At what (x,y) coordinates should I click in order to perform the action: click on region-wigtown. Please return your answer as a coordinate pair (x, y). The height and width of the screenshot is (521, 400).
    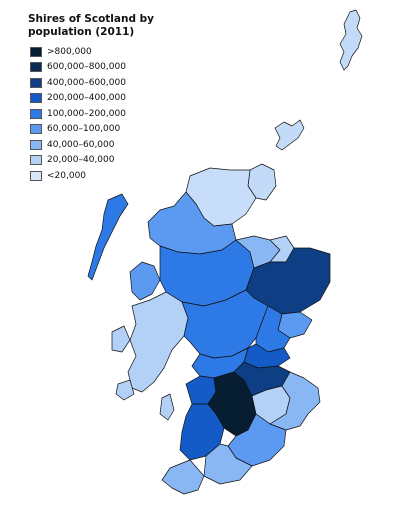
    Looking at the image, I should click on (183, 477).